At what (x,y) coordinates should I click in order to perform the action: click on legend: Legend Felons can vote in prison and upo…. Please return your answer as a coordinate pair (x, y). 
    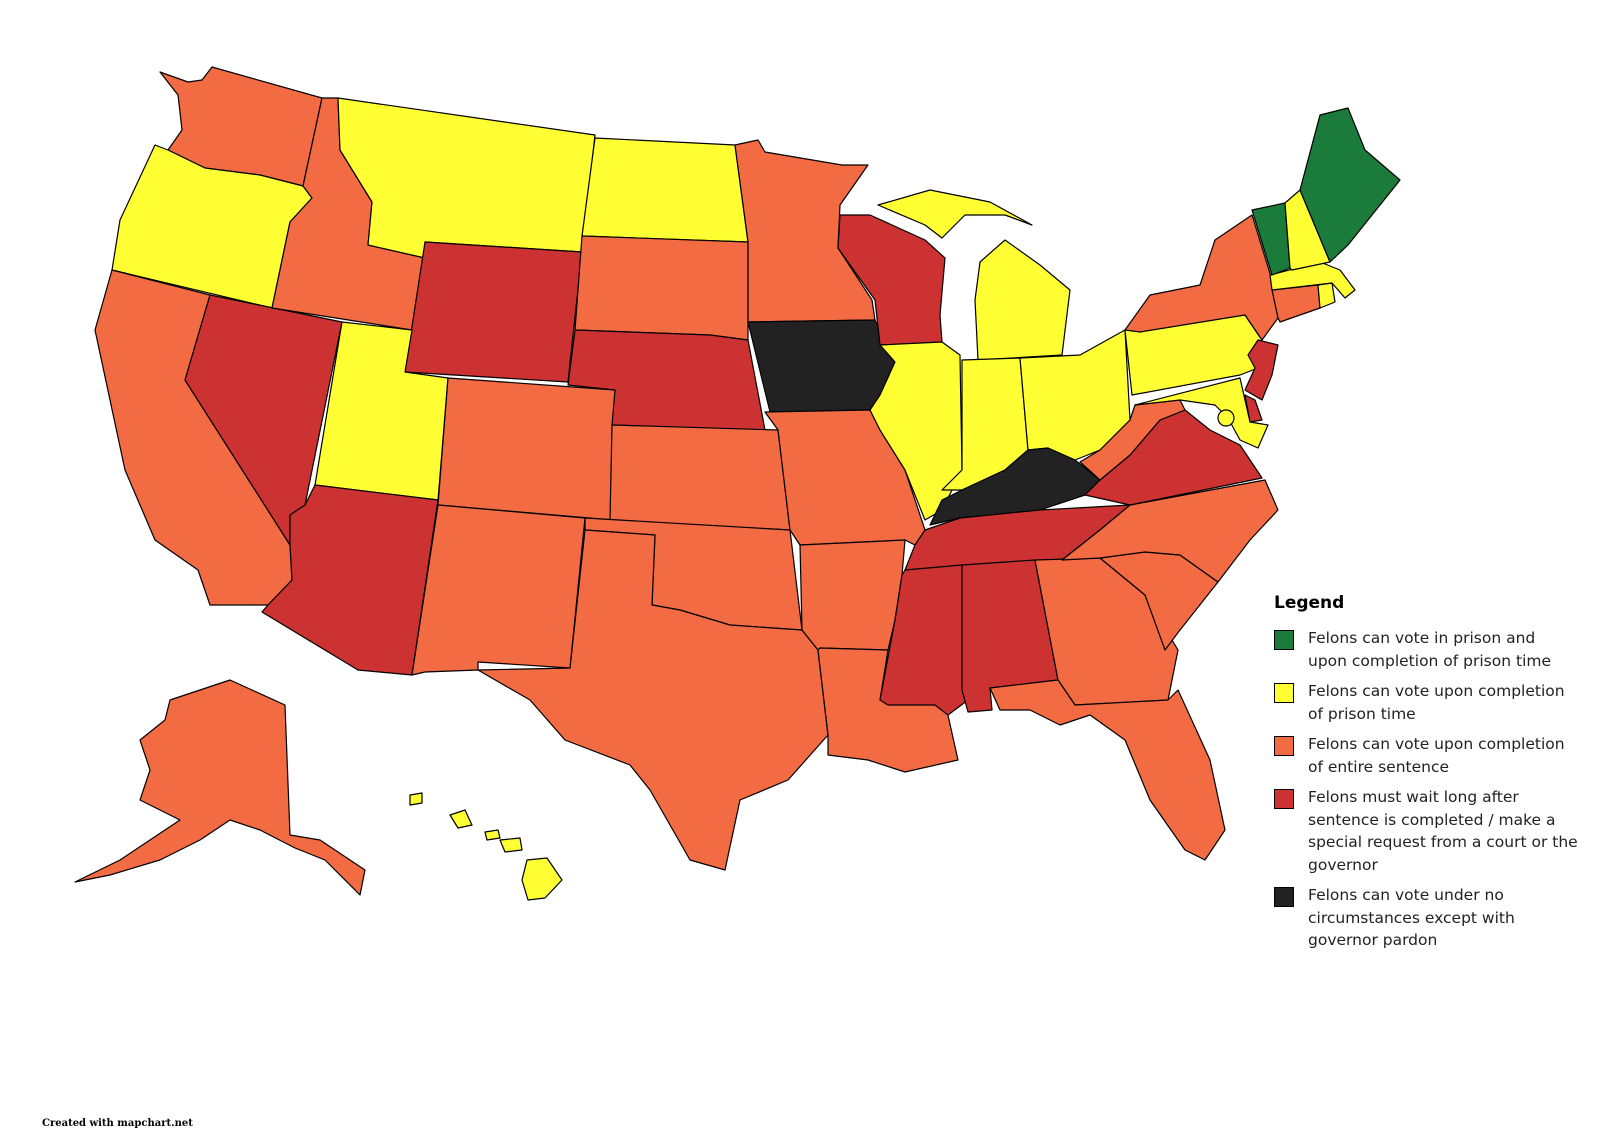
    Looking at the image, I should click on (1434, 776).